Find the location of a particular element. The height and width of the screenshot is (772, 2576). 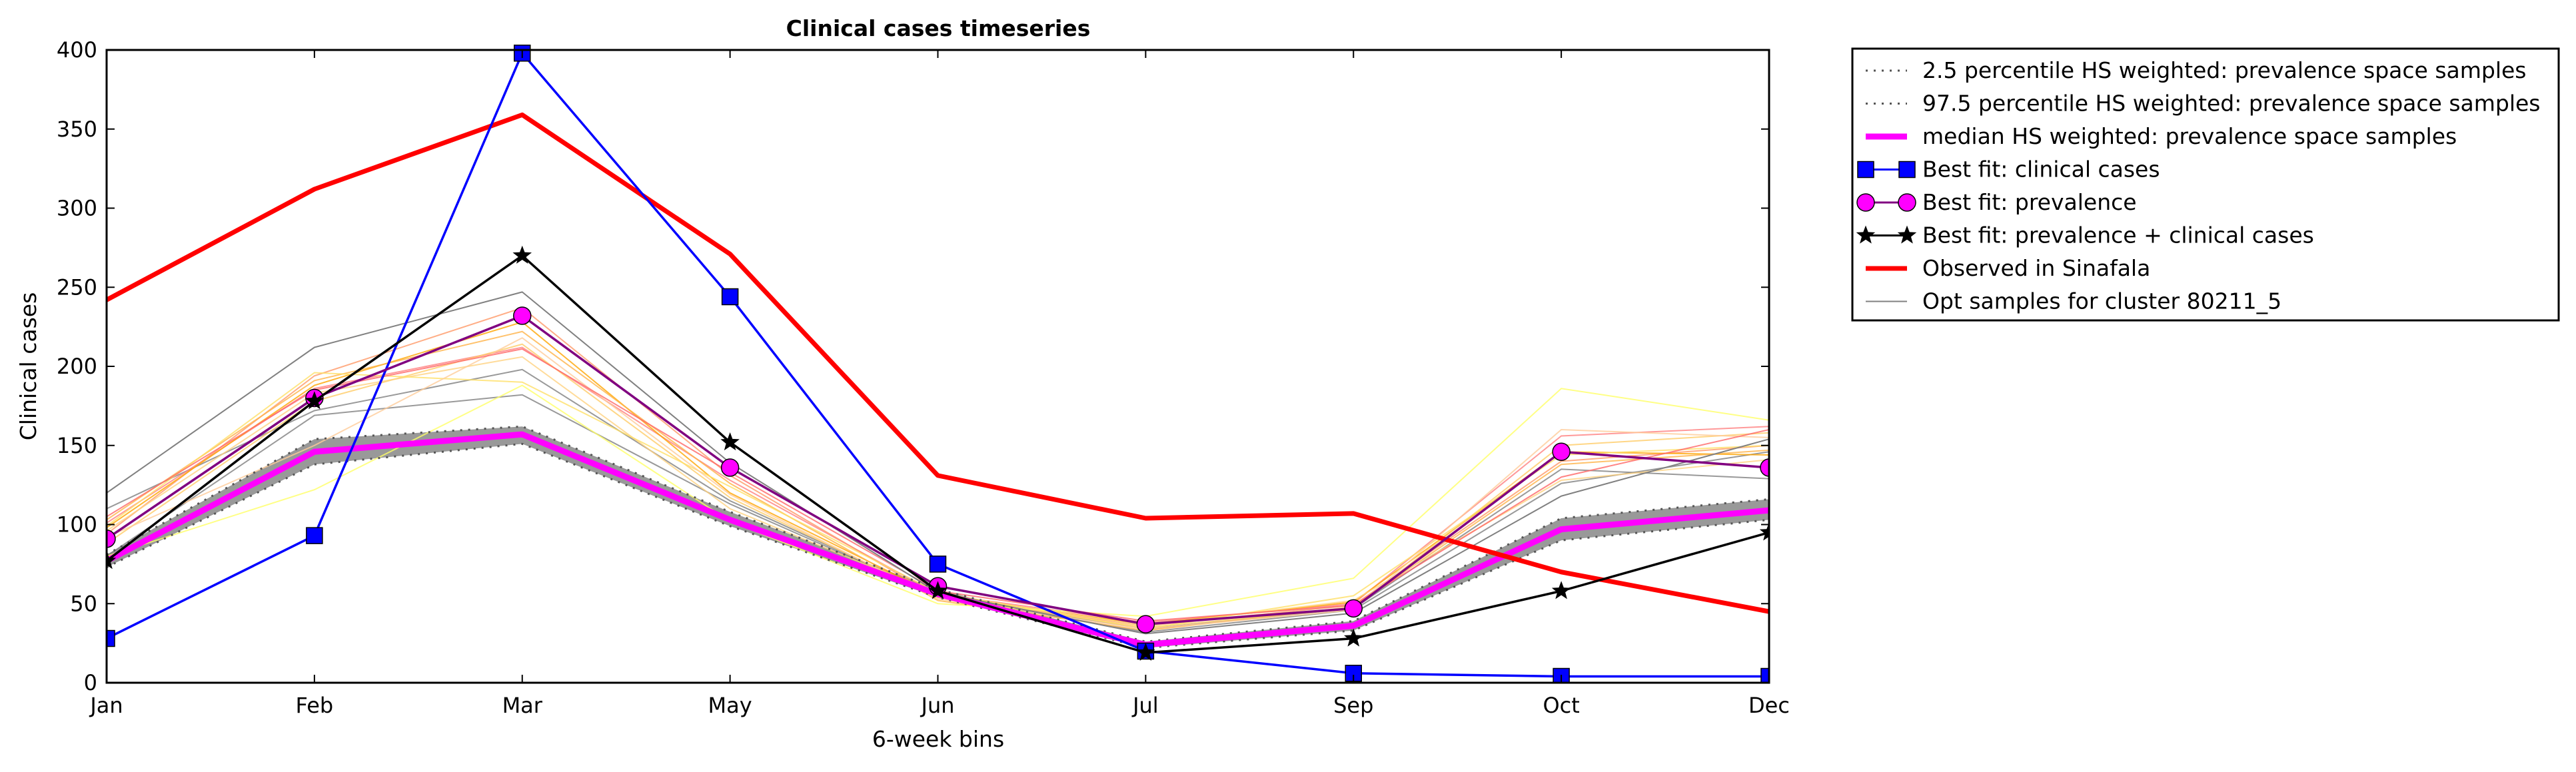

x-axis-title: 6-week bins is located at coordinates (938, 739).